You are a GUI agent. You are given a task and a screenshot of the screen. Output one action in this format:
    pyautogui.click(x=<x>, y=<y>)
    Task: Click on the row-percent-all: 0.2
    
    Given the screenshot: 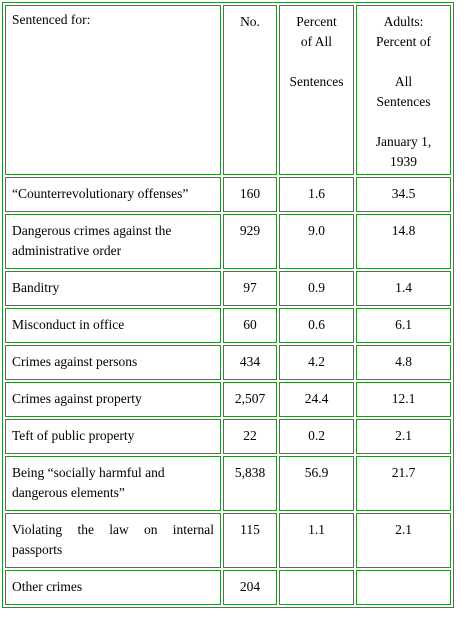 What is the action you would take?
    pyautogui.click(x=316, y=435)
    